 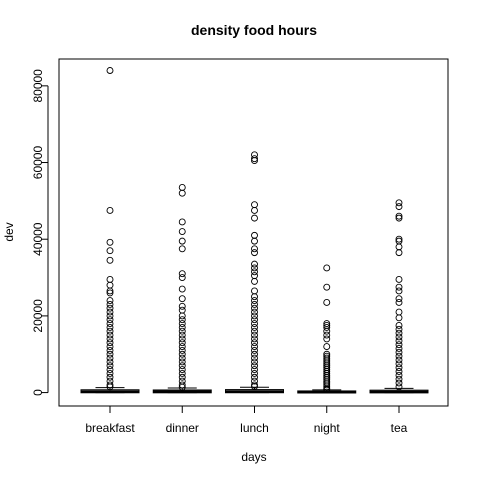 I want to click on box-tea, so click(x=399, y=296).